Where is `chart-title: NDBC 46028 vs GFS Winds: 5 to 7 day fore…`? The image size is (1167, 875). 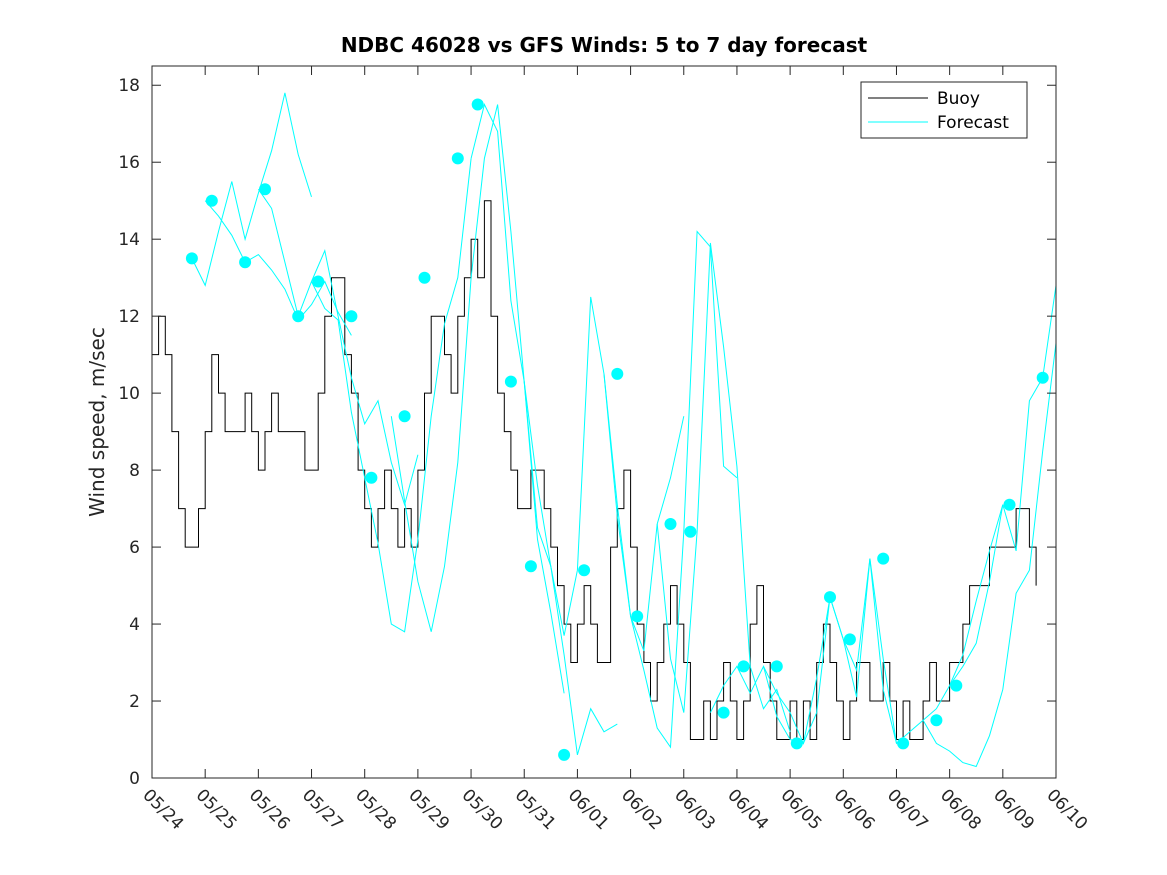
chart-title: NDBC 46028 vs GFS Winds: 5 to 7 day fore… is located at coordinates (604, 45).